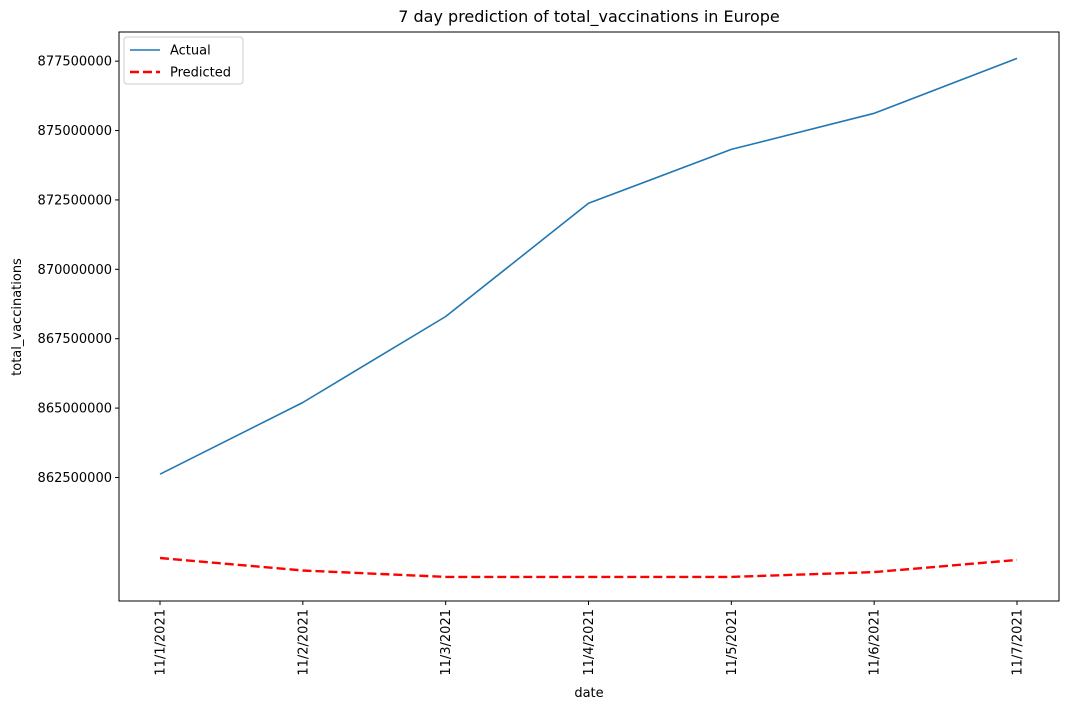  Describe the element at coordinates (75, 62) in the screenshot. I see `y-tick-label: 877500000` at that location.